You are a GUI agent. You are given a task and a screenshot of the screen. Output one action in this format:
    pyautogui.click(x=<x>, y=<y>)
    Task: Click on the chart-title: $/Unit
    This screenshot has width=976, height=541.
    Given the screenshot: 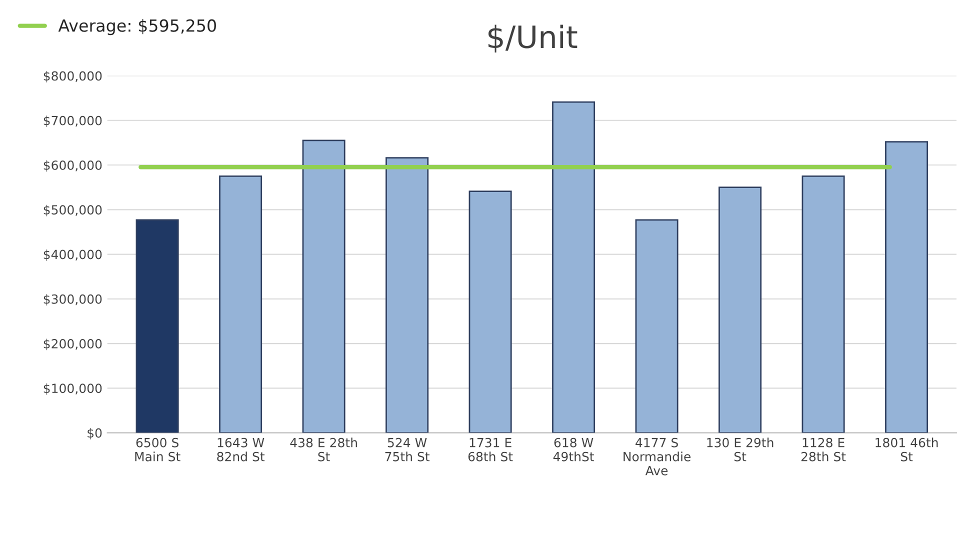 What is the action you would take?
    pyautogui.click(x=533, y=38)
    